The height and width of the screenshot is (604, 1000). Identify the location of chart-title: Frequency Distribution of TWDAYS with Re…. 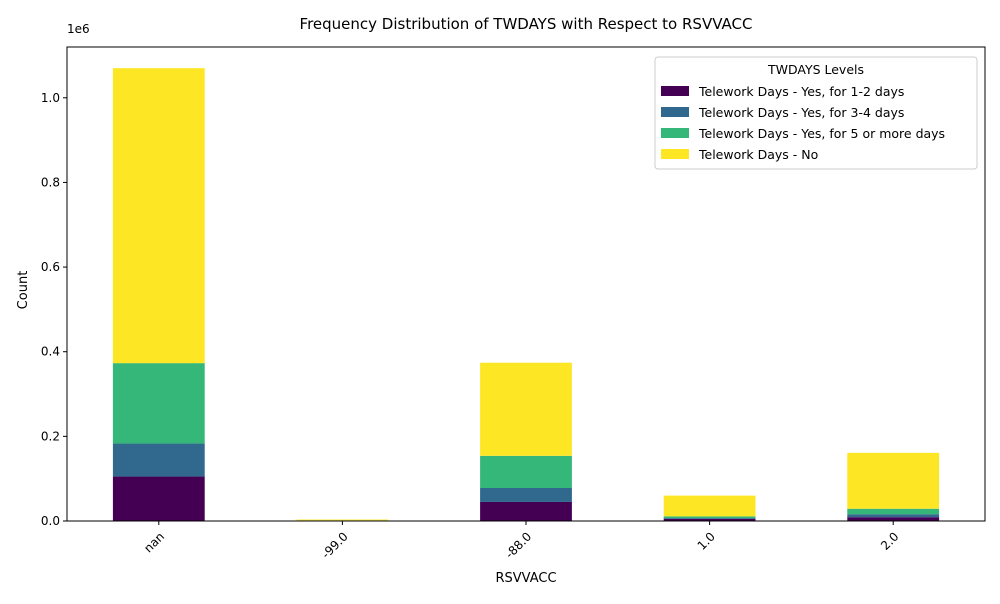
(526, 24).